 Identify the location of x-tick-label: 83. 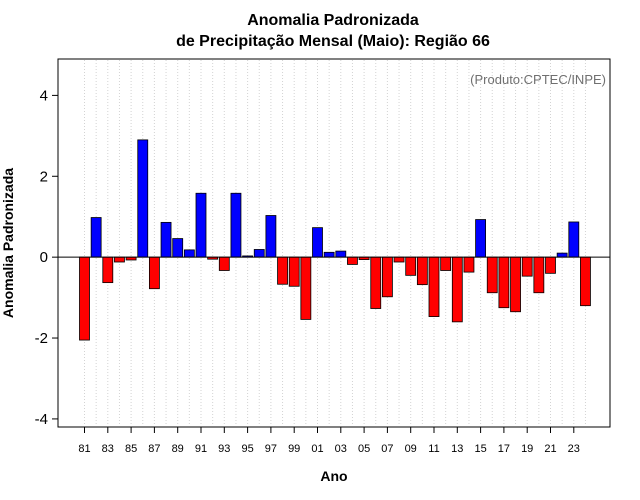
(108, 449).